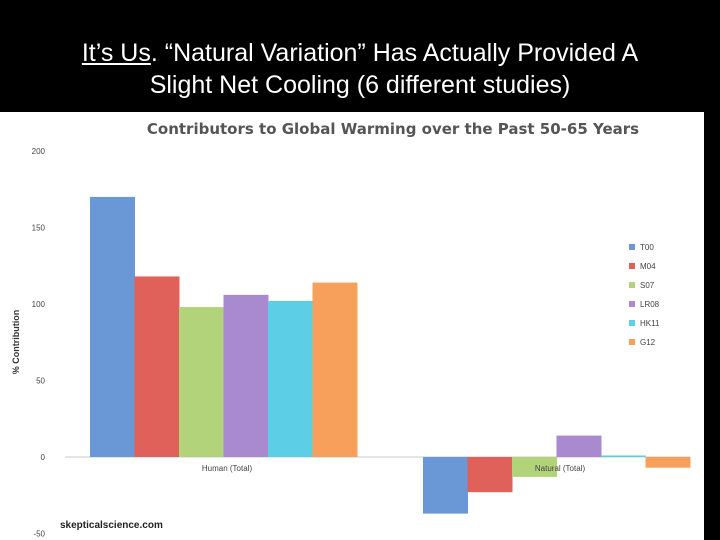 Image resolution: width=720 pixels, height=540 pixels. What do you see at coordinates (648, 342) in the screenshot?
I see `legend-label: G12` at bounding box center [648, 342].